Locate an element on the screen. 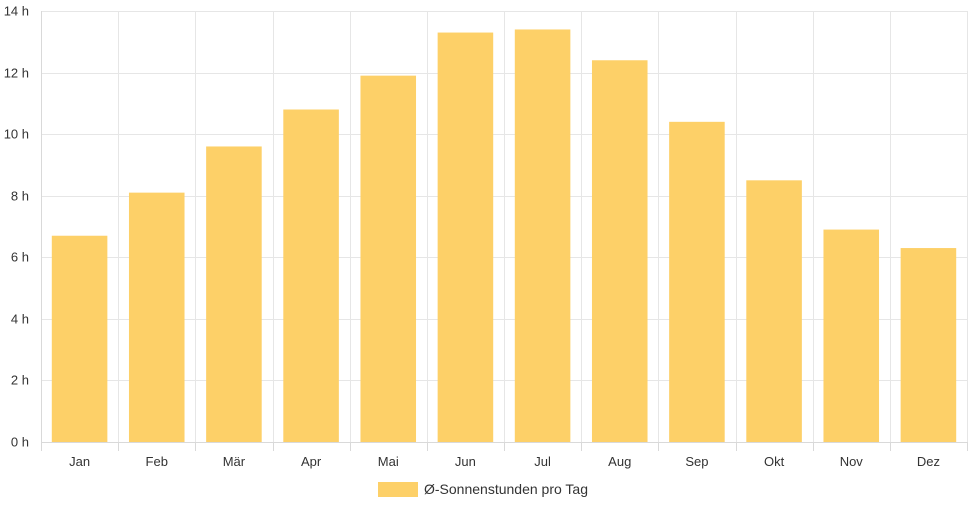 The height and width of the screenshot is (508, 968). bar-apr is located at coordinates (311, 275).